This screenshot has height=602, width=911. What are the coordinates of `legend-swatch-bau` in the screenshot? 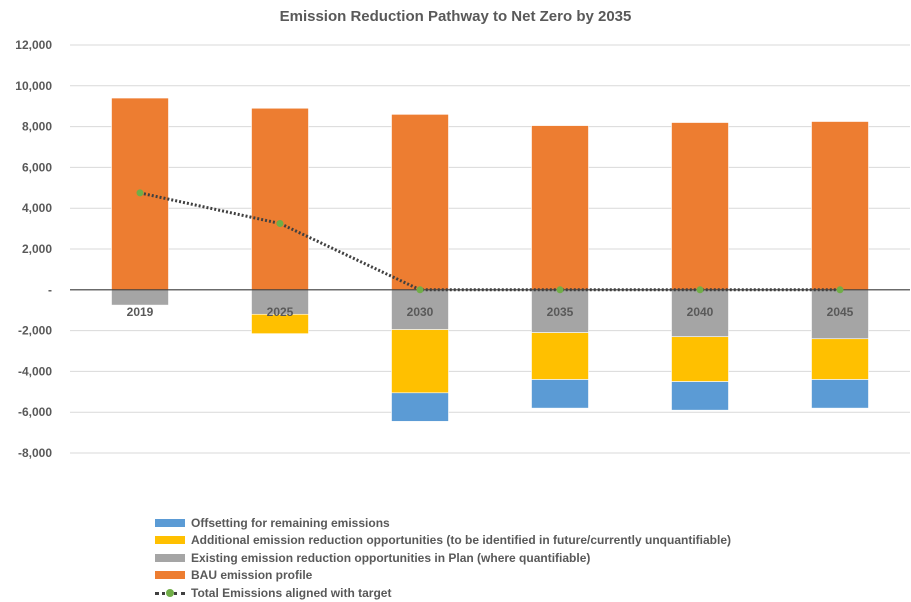 It's located at (170, 575).